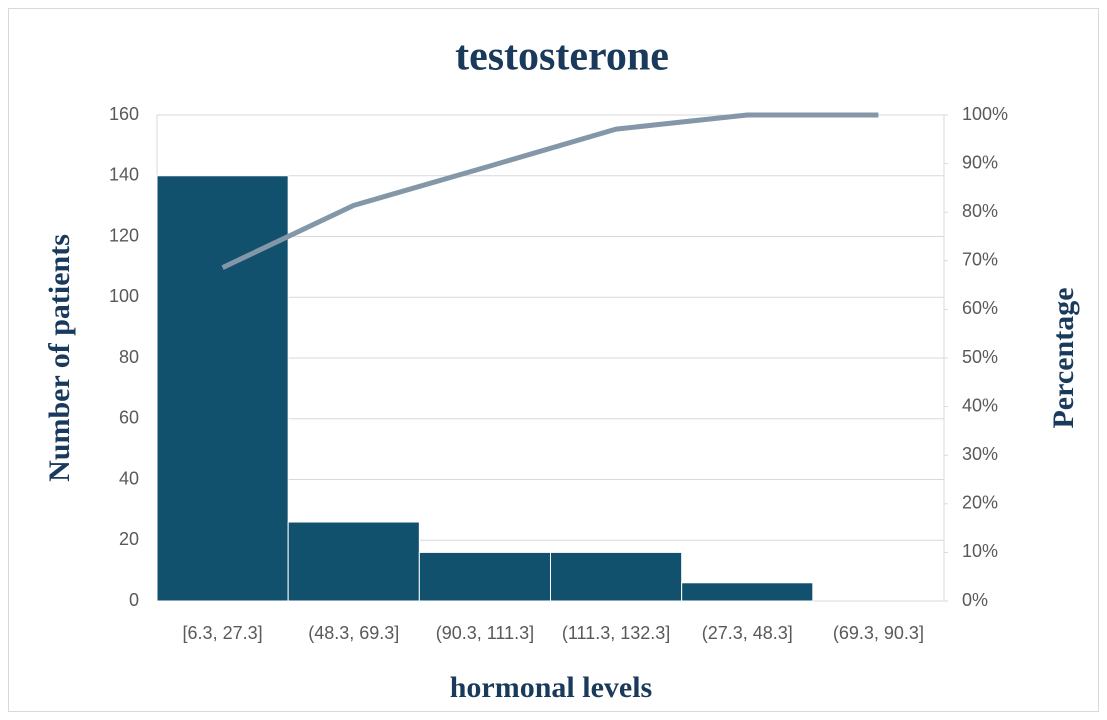 The width and height of the screenshot is (1107, 720). I want to click on y2-tick-label: 70%, so click(980, 260).